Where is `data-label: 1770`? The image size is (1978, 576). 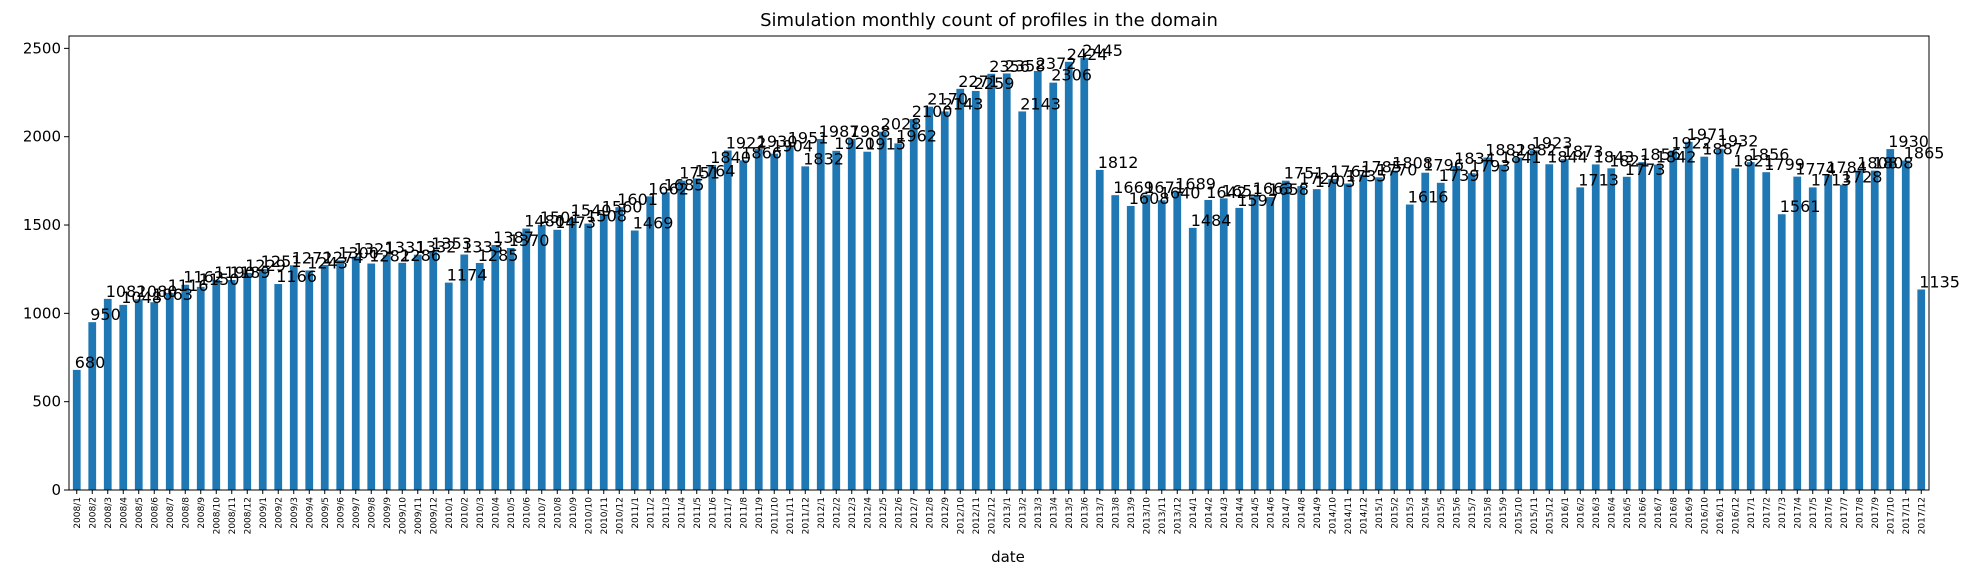
data-label: 1770 is located at coordinates (1397, 169).